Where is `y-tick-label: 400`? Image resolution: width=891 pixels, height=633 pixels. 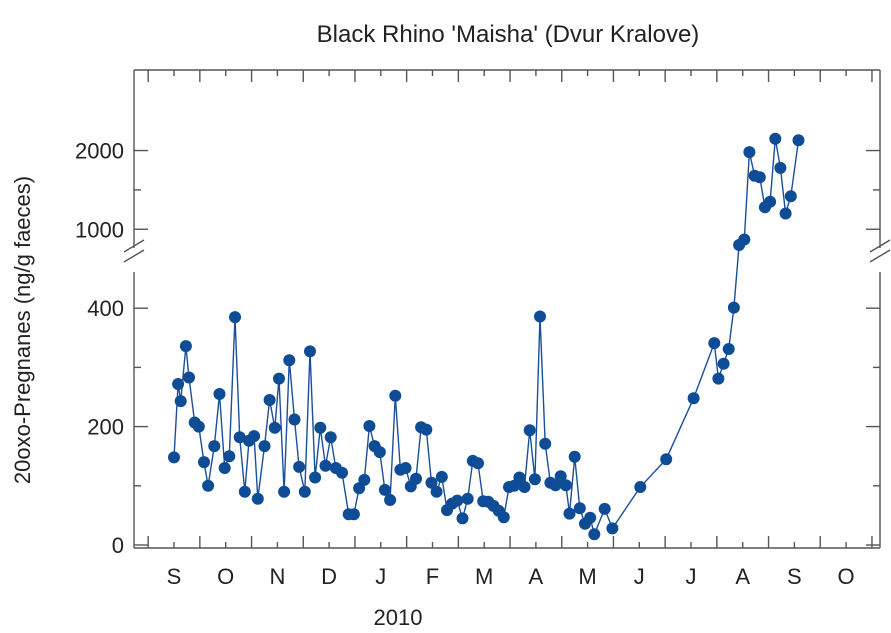 y-tick-label: 400 is located at coordinates (105, 308).